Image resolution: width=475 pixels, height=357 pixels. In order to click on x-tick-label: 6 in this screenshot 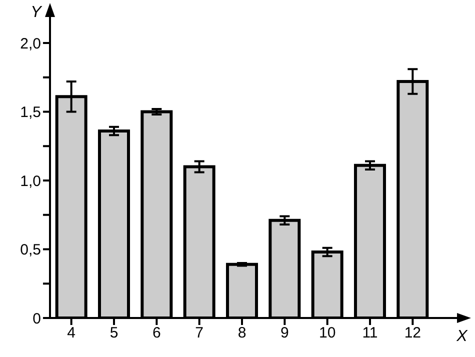, I will do `click(156, 333)`.